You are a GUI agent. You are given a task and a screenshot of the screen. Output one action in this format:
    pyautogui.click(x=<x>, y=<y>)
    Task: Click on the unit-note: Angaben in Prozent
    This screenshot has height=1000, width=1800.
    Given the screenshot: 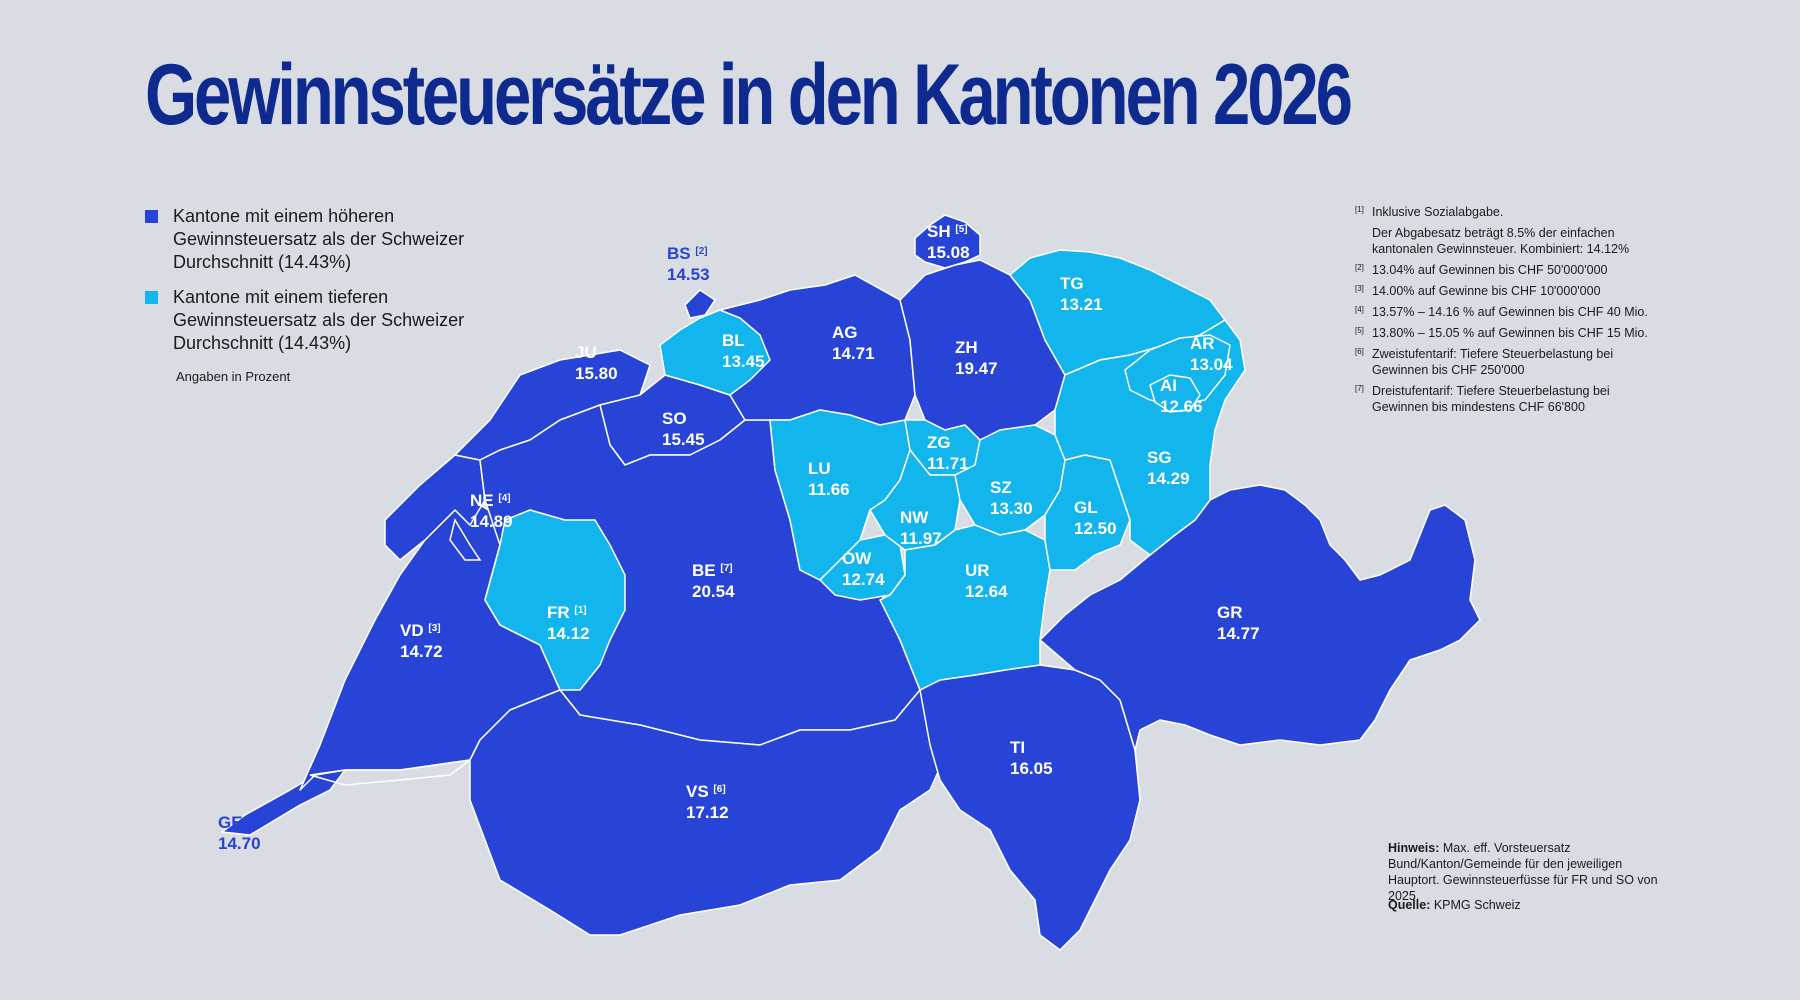 What is the action you would take?
    pyautogui.click(x=233, y=376)
    